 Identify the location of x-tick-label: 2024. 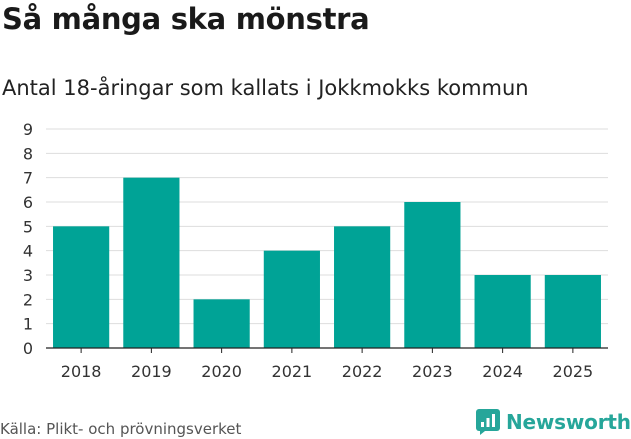
(502, 371).